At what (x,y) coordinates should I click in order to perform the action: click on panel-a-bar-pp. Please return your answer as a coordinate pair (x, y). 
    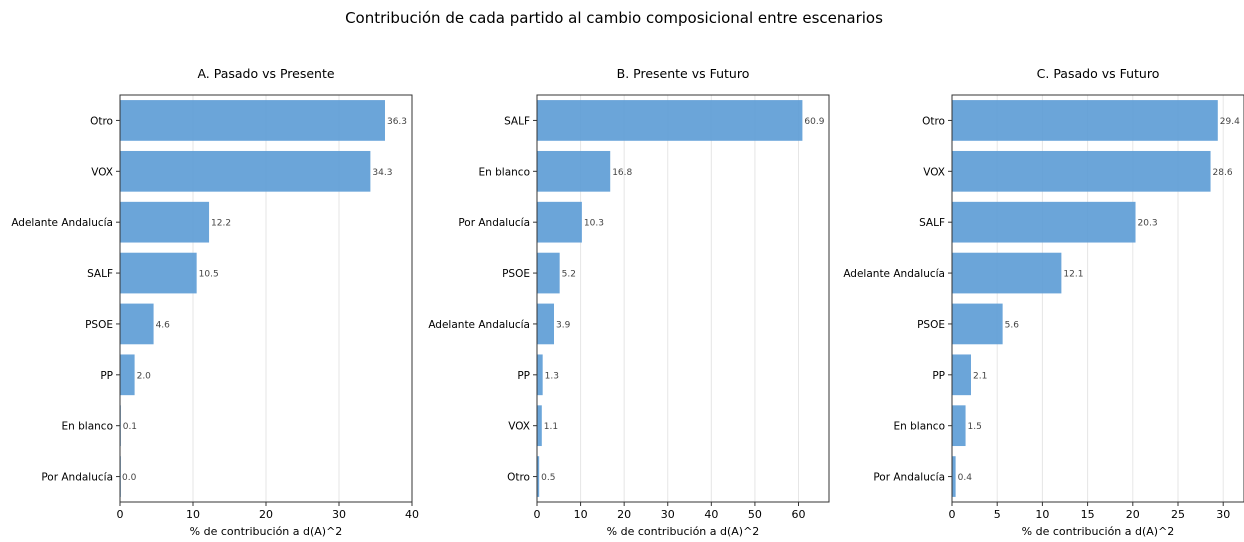
    Looking at the image, I should click on (127, 375).